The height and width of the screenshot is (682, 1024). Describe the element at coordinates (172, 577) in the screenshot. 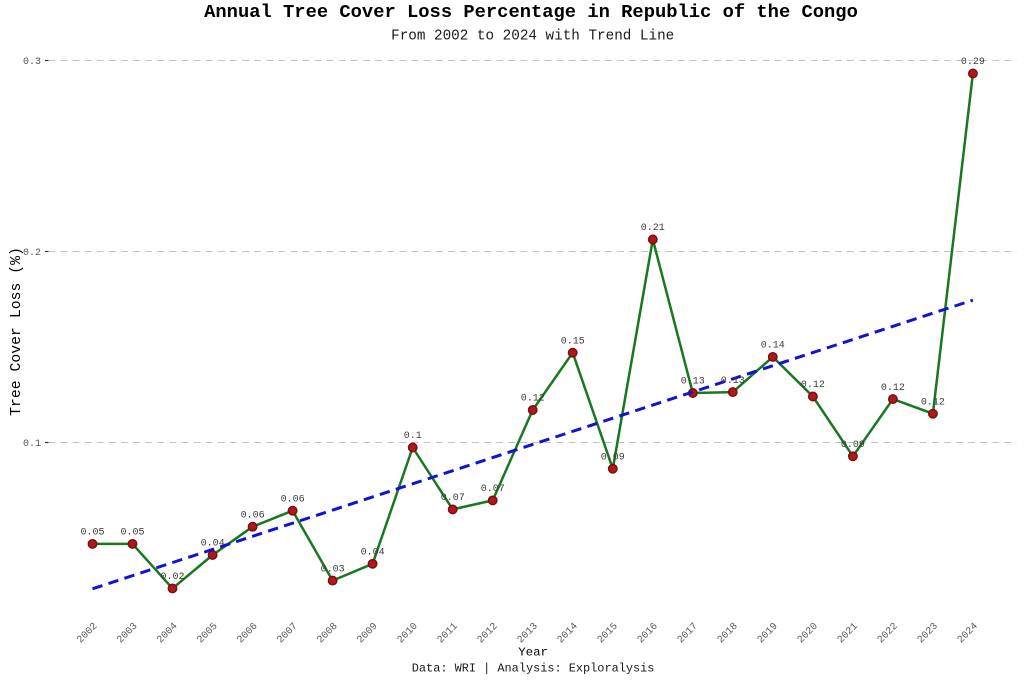

I see `svg-text: 0.02` at that location.